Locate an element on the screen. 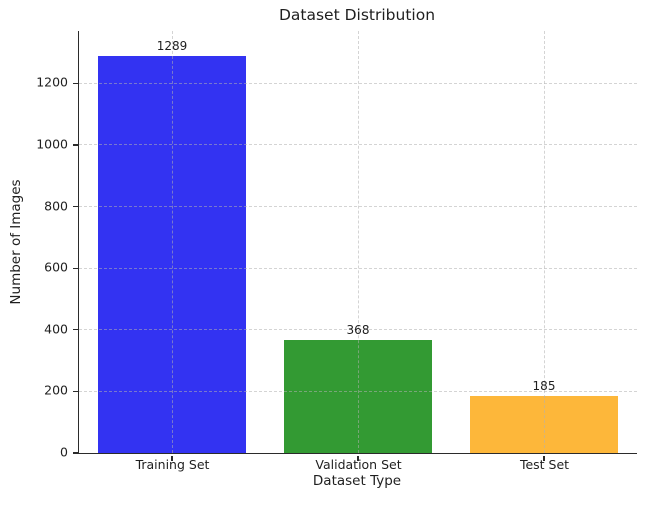  y-axis-label: Number of Images is located at coordinates (16, 242).